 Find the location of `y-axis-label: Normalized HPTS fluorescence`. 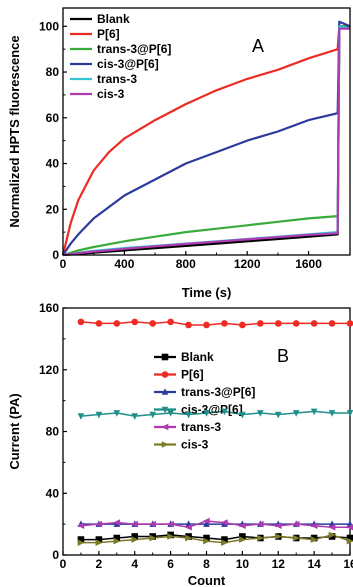

y-axis-label: Normalized HPTS fluorescence is located at coordinates (14, 131).